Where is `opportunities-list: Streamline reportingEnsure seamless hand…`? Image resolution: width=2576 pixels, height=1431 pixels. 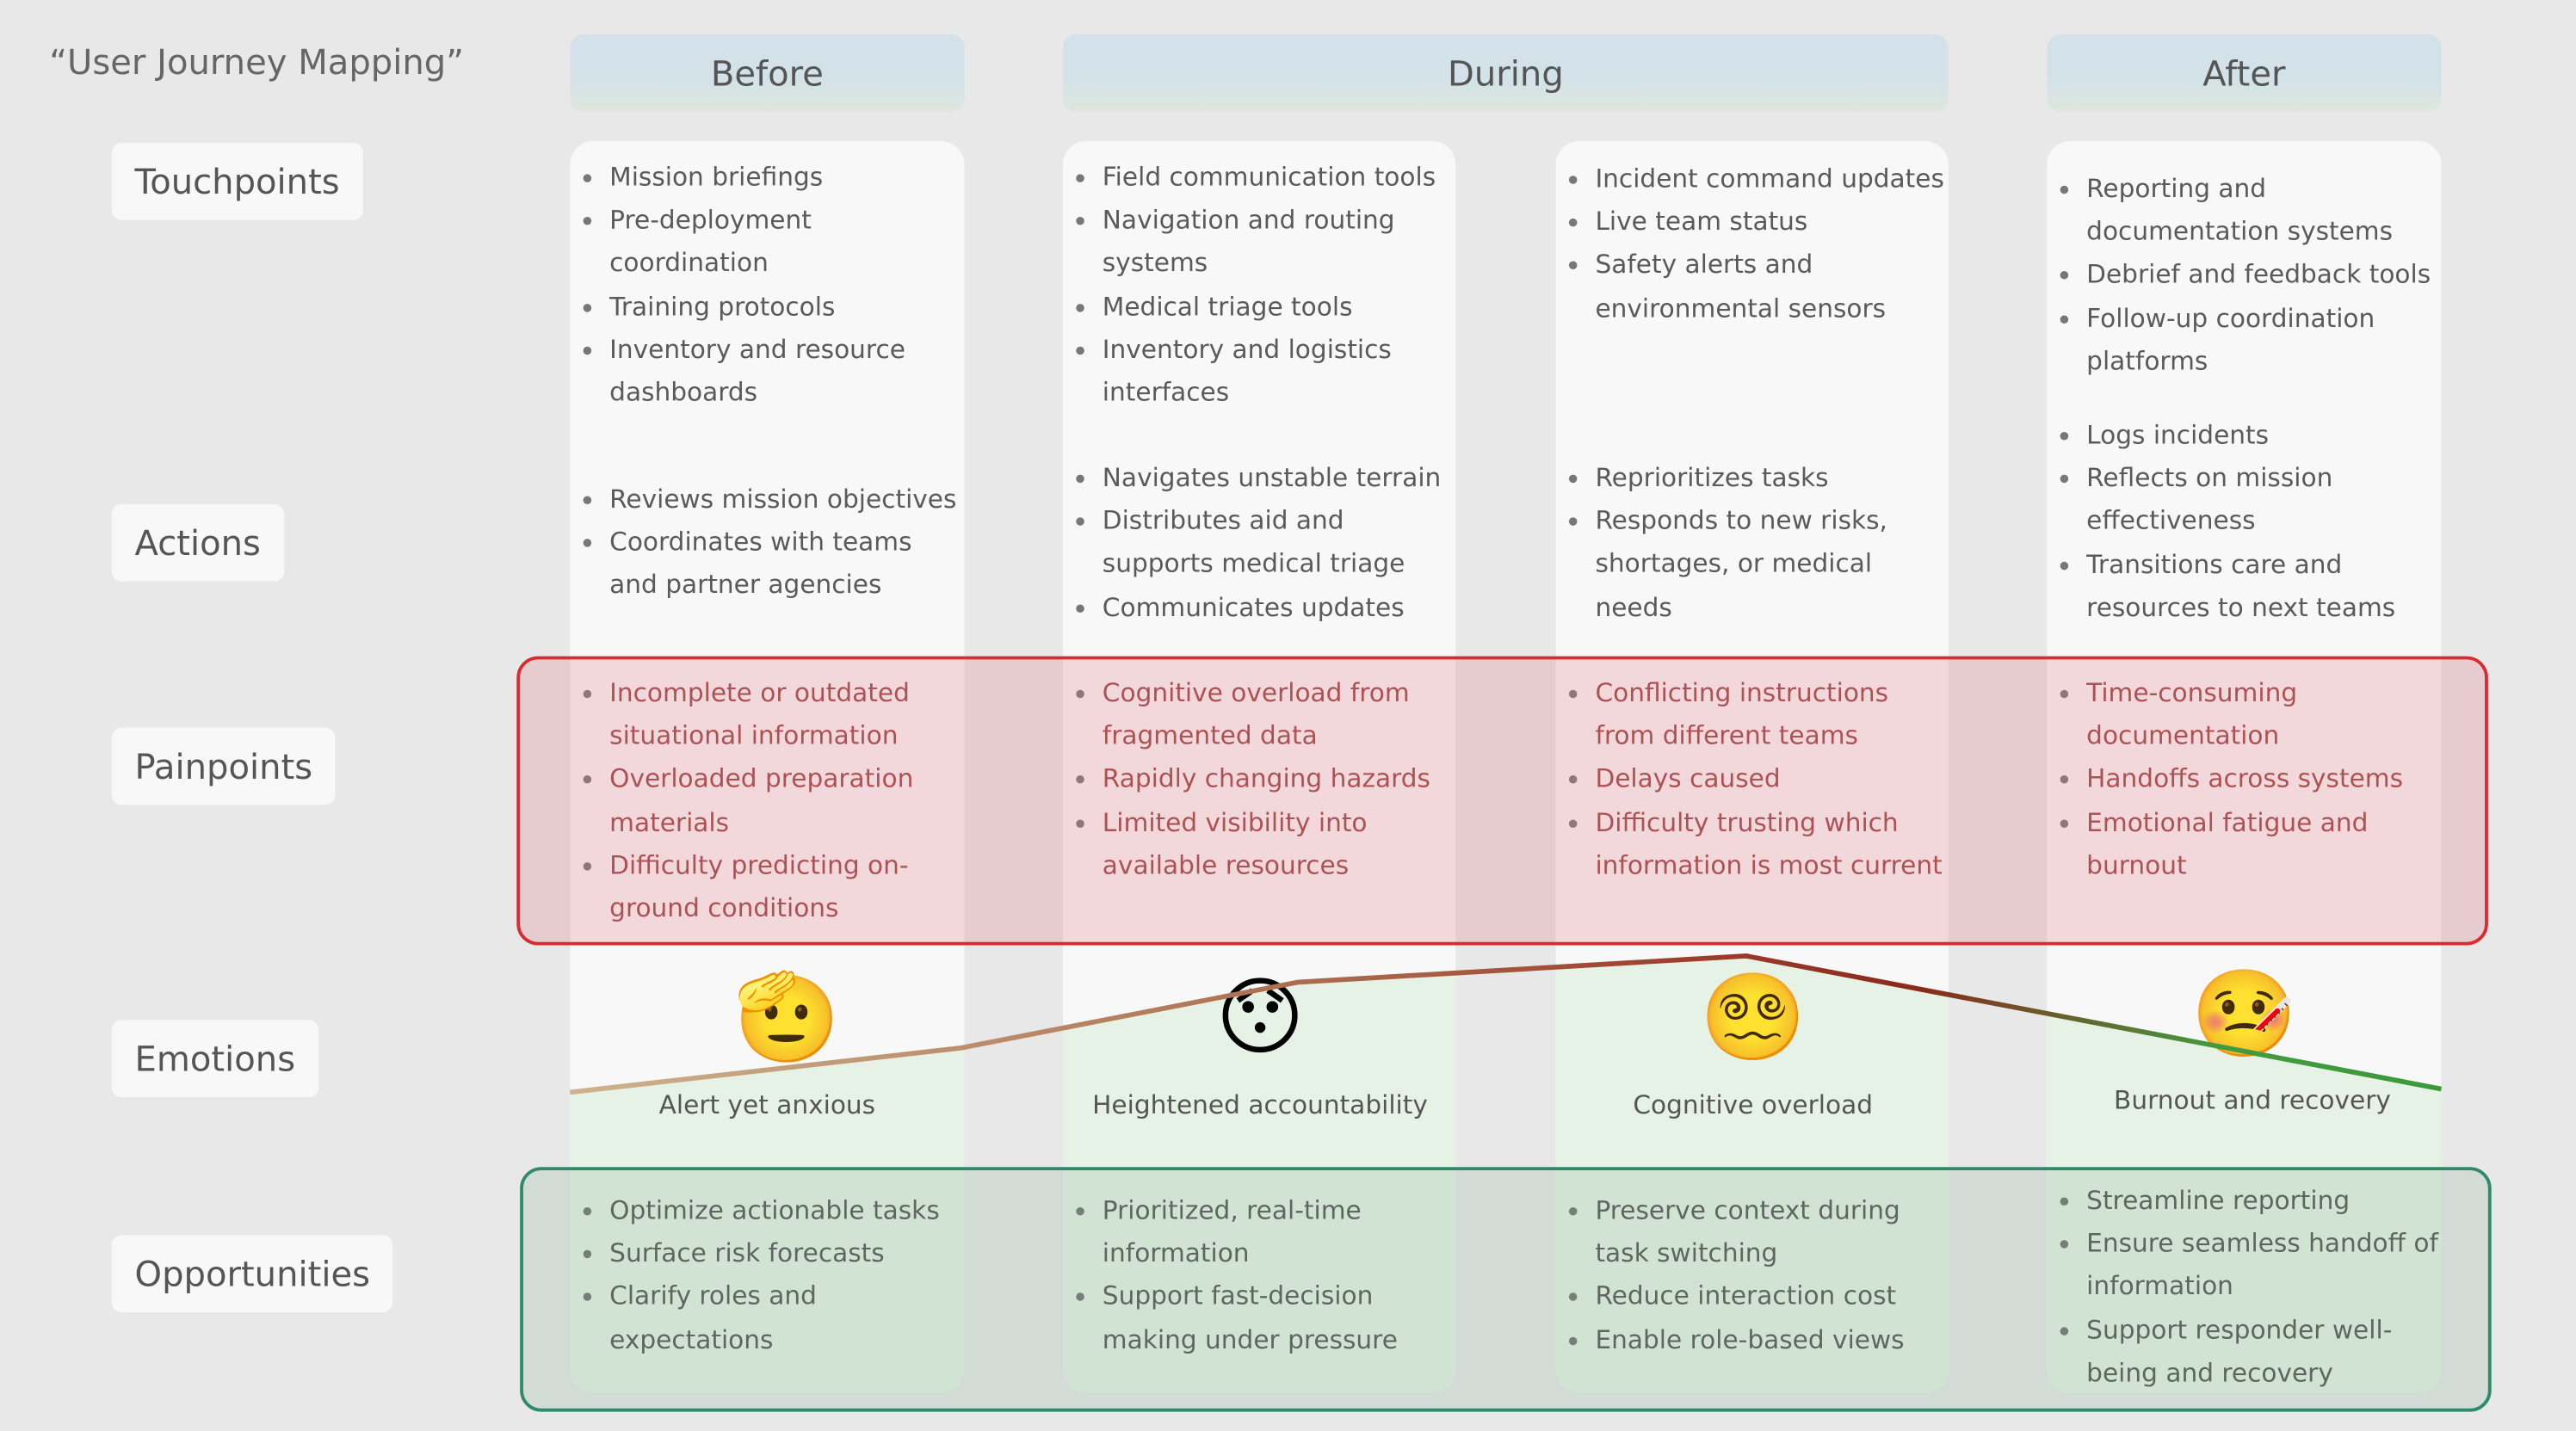 opportunities-list: Streamline reportingEnsure seamless hand… is located at coordinates (2246, 1287).